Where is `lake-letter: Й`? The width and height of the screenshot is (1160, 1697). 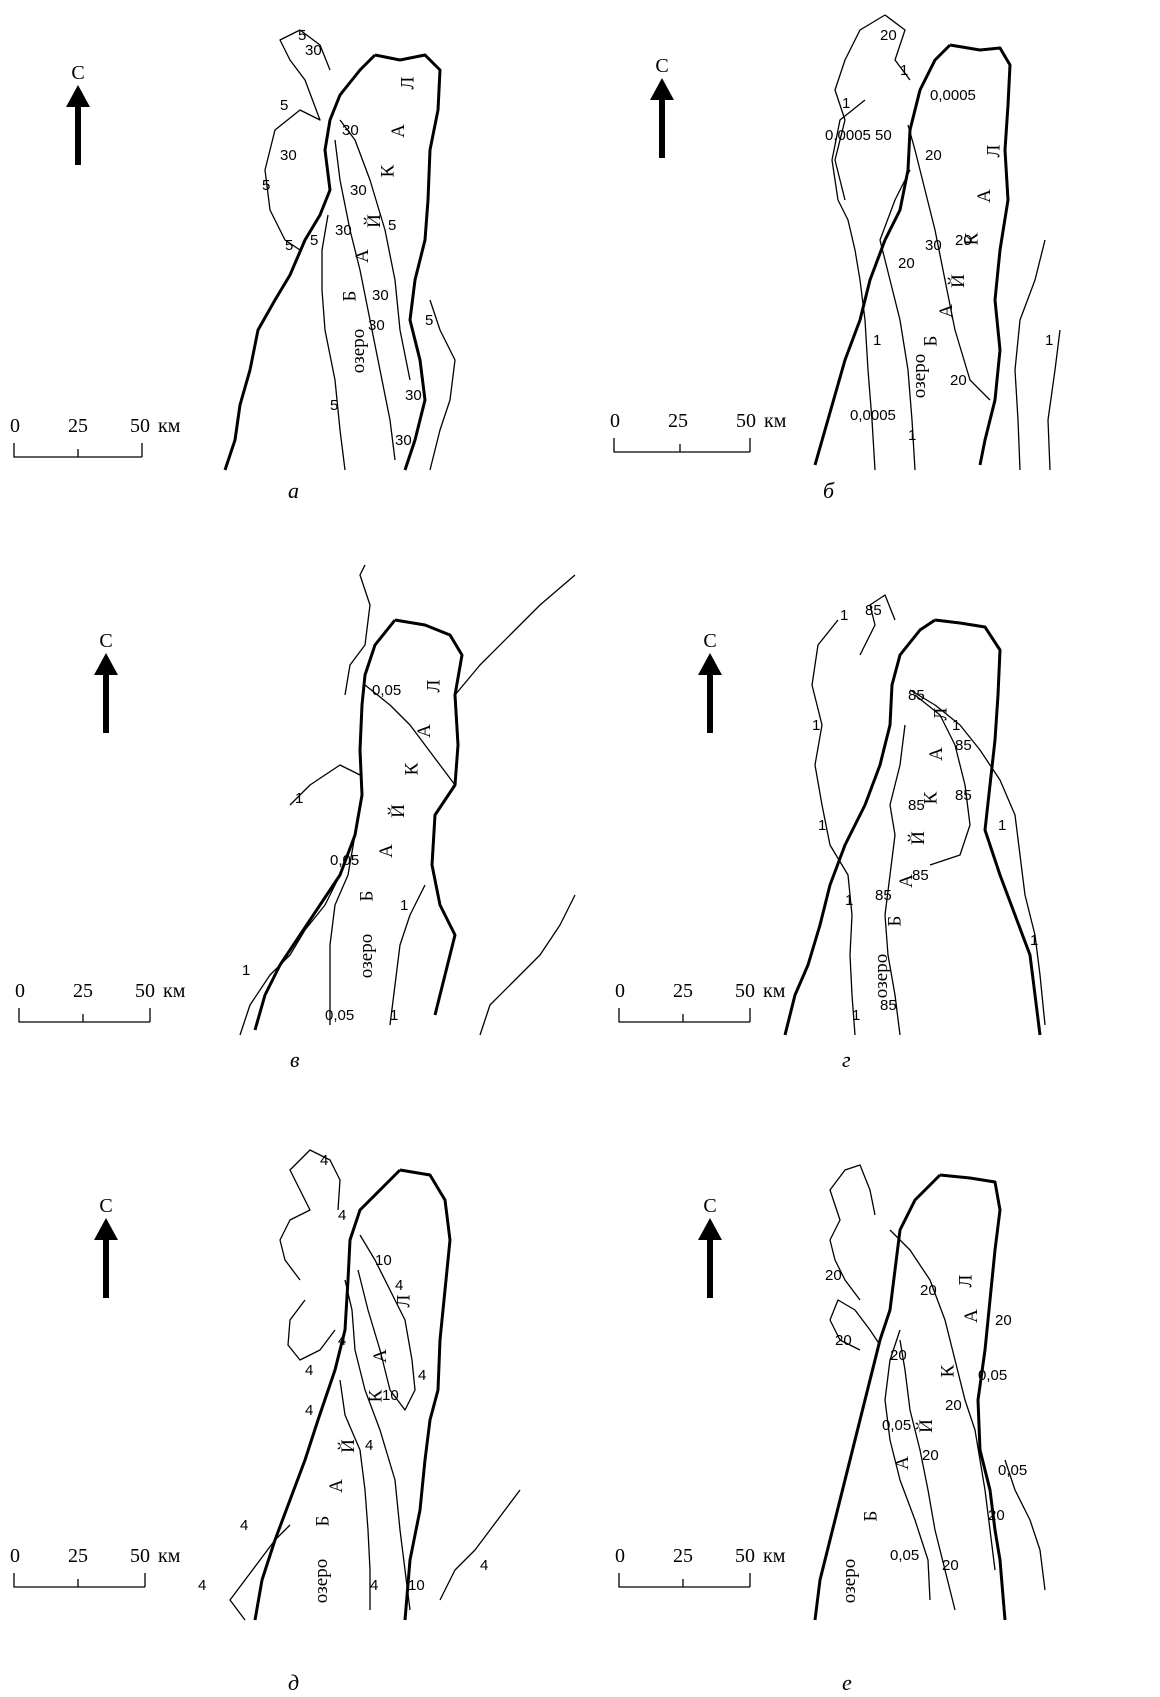 lake-letter: Й is located at coordinates (958, 281).